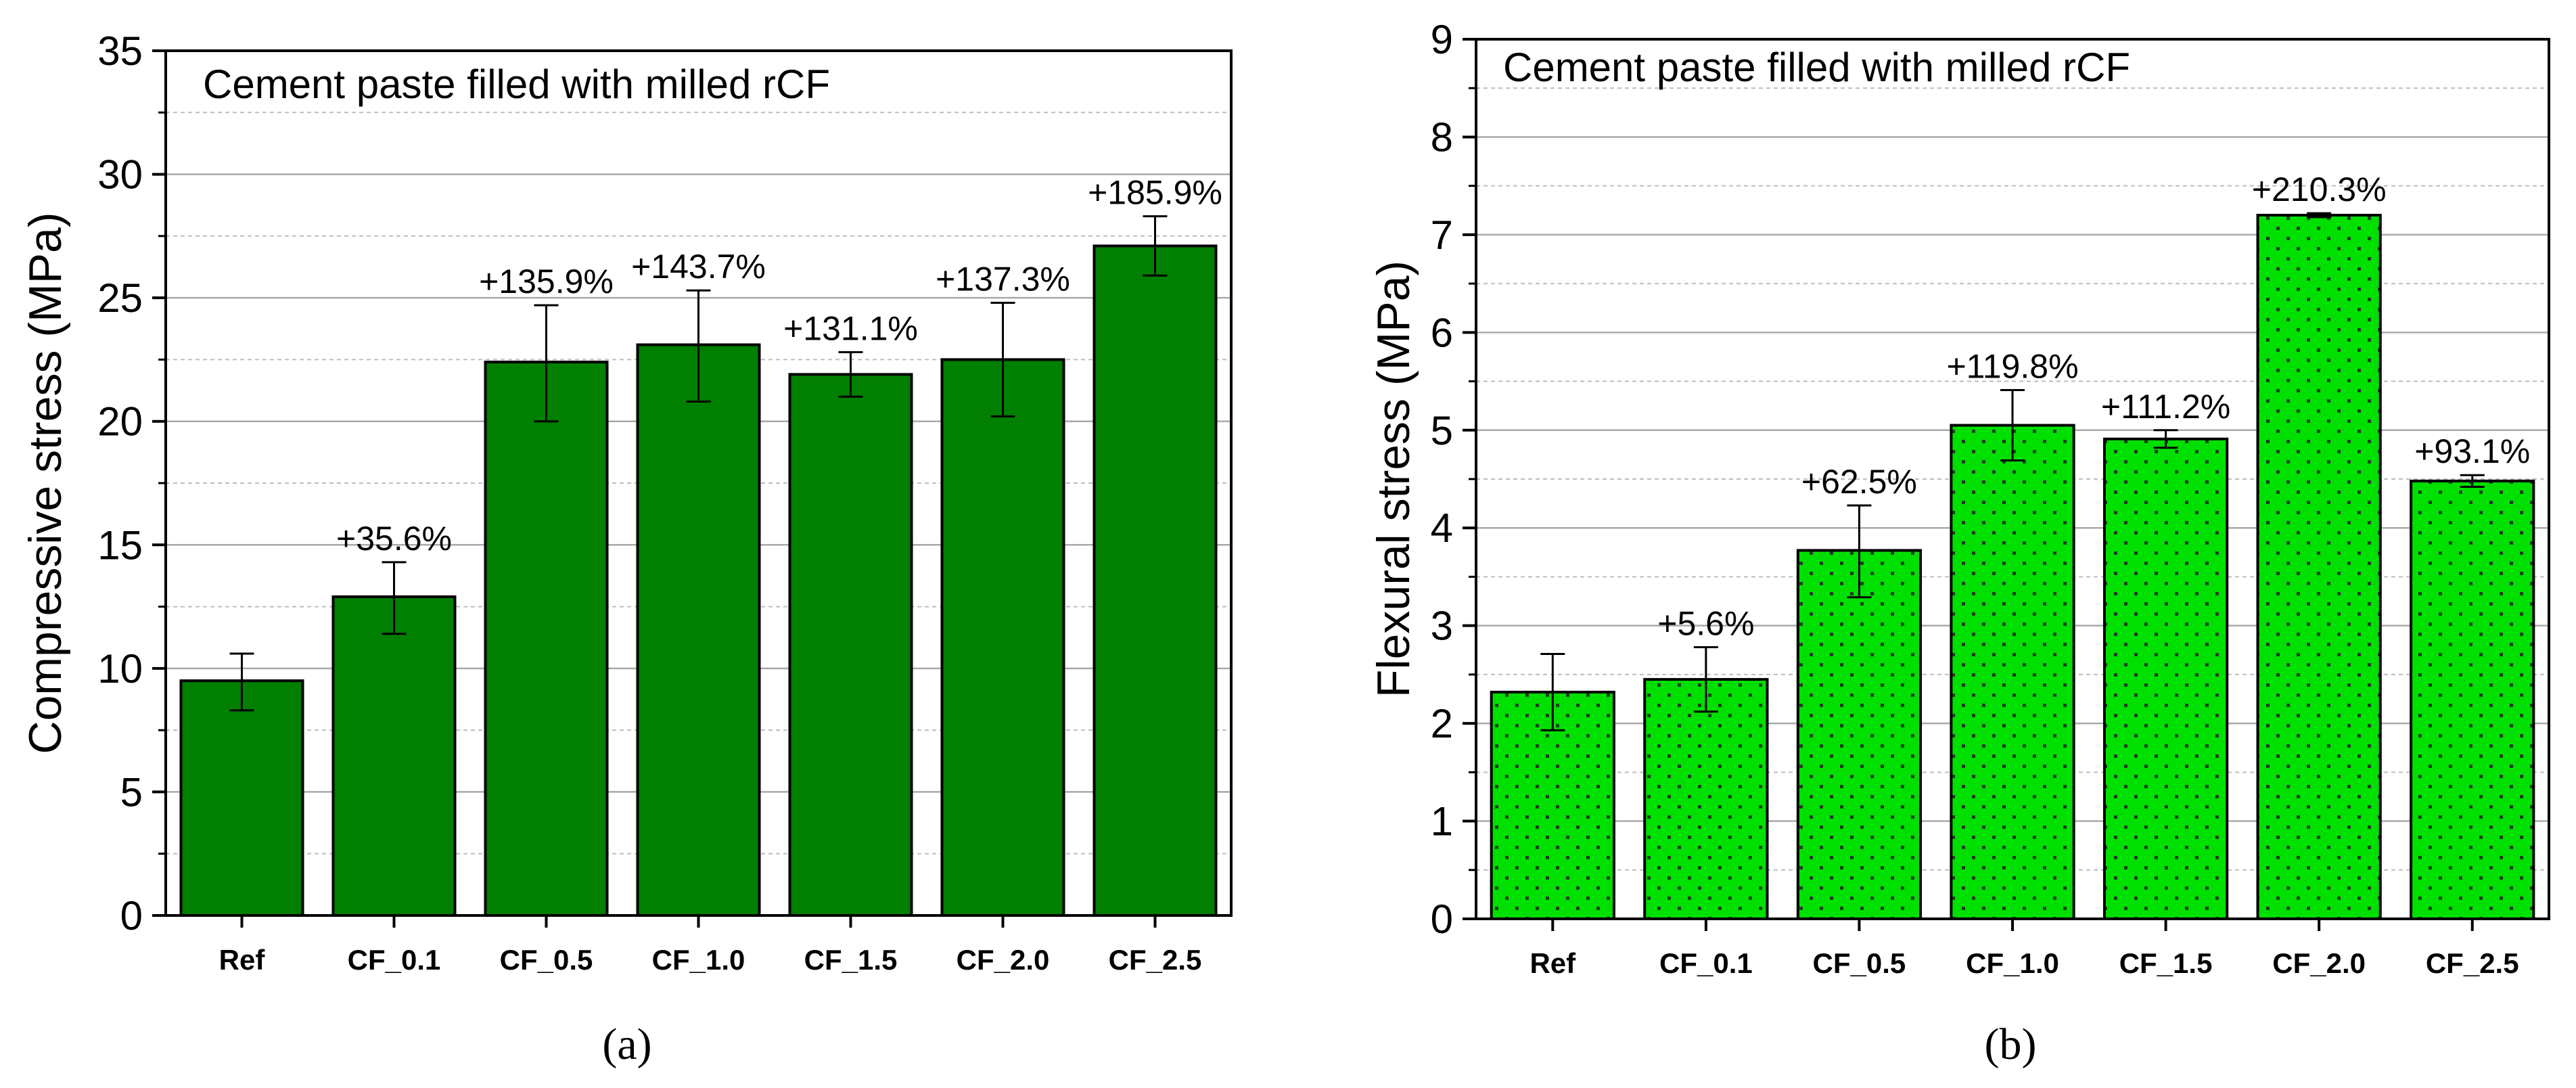 The image size is (2576, 1088). What do you see at coordinates (1442, 235) in the screenshot?
I see `y-tick-label: 7` at bounding box center [1442, 235].